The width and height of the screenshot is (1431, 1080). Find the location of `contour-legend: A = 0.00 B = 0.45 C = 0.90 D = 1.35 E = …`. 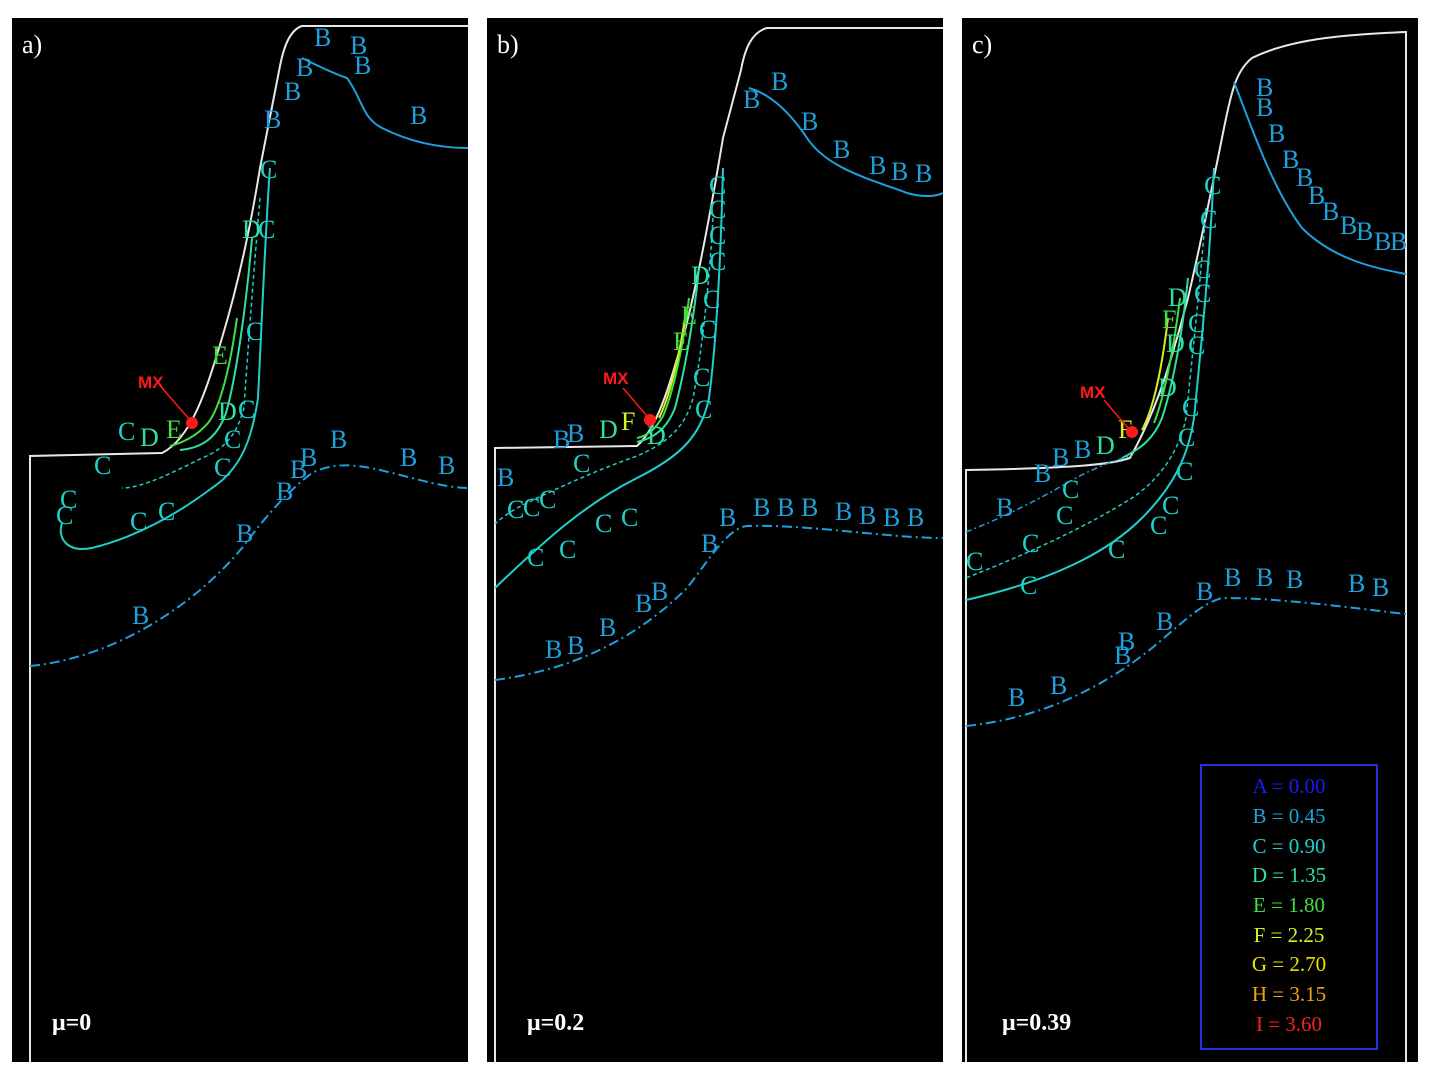

contour-legend: A = 0.00 B = 0.45 C = 0.90 D = 1.35 E = … is located at coordinates (1289, 907).